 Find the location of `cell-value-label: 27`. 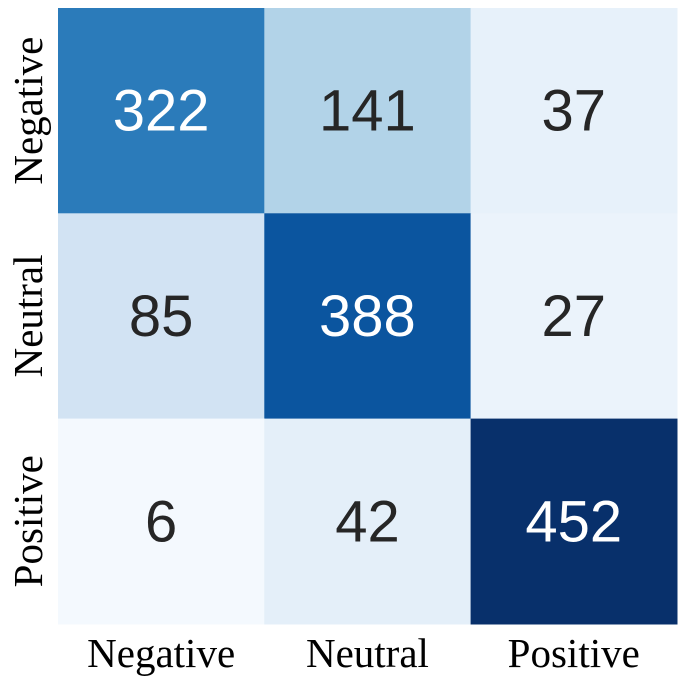

cell-value-label: 27 is located at coordinates (573, 316).